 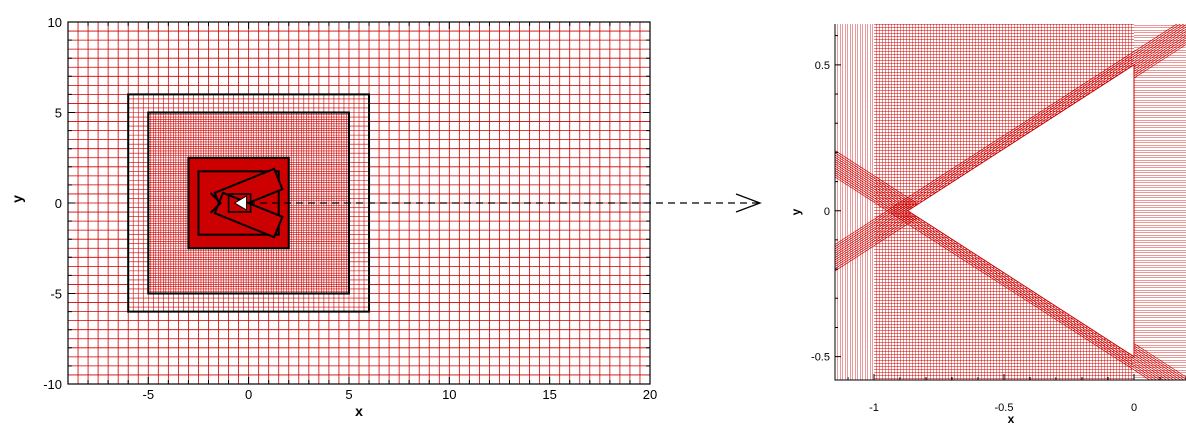 What do you see at coordinates (17, 199) in the screenshot?
I see `left-y-axis-label: y` at bounding box center [17, 199].